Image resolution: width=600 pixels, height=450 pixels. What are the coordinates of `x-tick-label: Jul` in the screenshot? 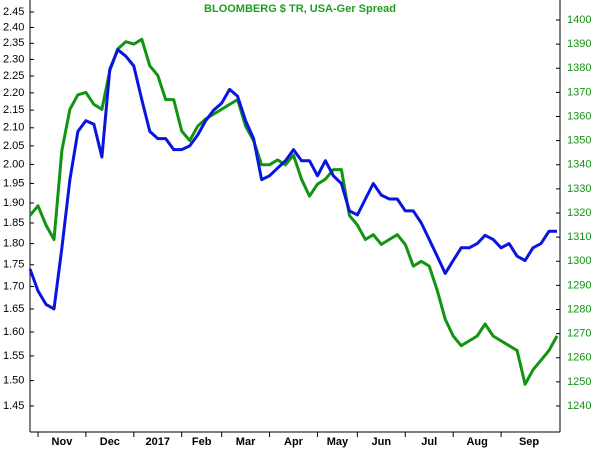 It's located at (429, 442).